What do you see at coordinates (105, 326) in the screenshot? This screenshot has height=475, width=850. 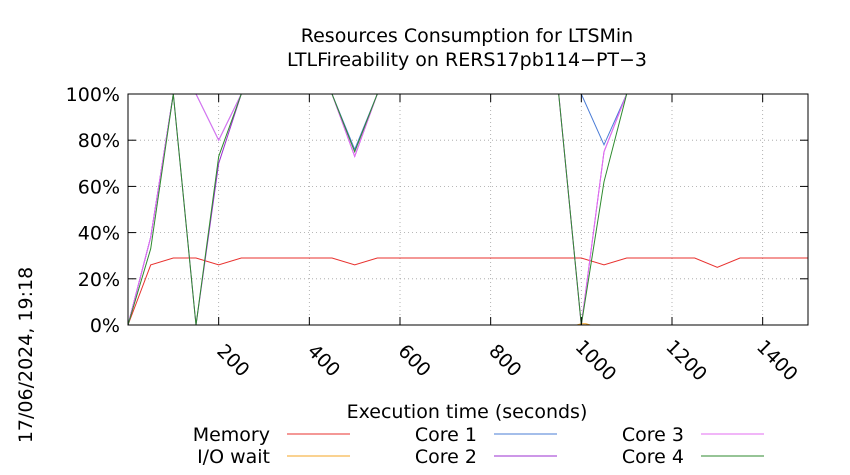 I see `y-tick-label: 0%` at bounding box center [105, 326].